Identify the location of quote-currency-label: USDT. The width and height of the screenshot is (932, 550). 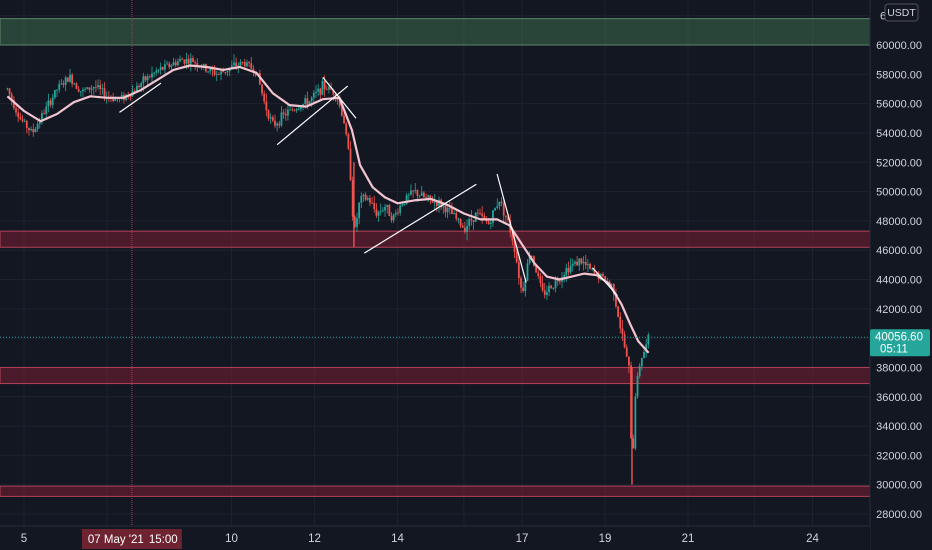
(901, 13).